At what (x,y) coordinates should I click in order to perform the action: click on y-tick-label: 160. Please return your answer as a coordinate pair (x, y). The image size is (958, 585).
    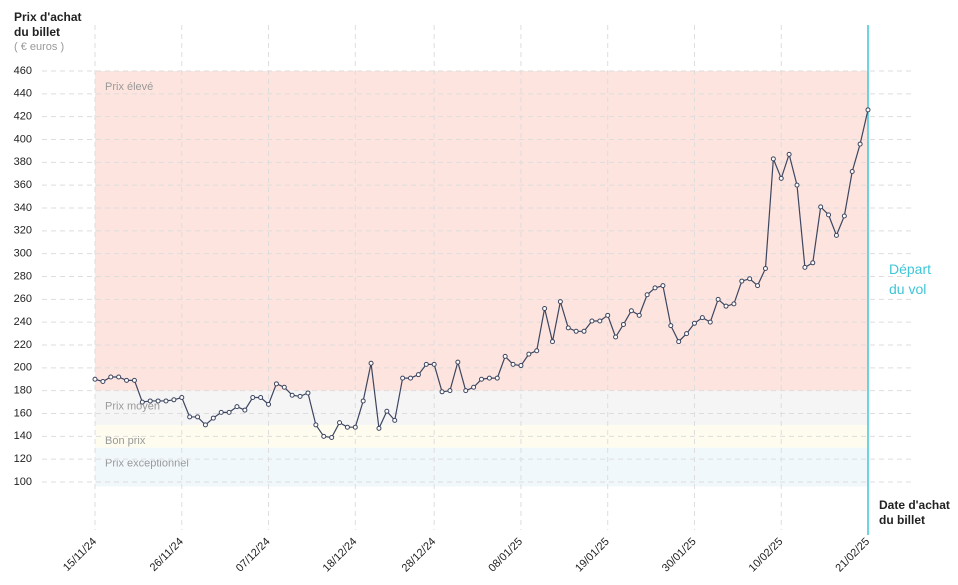
    Looking at the image, I should click on (23, 413).